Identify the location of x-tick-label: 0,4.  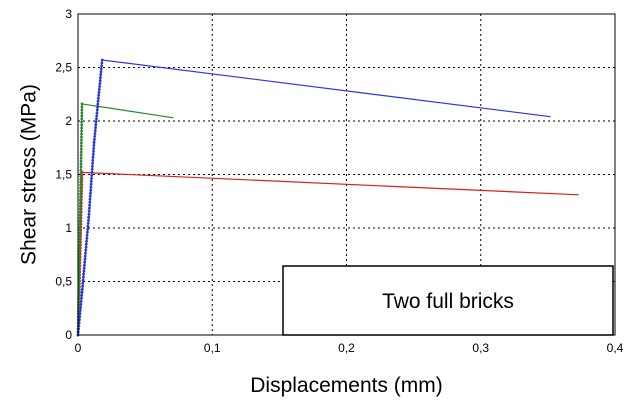
(615, 348).